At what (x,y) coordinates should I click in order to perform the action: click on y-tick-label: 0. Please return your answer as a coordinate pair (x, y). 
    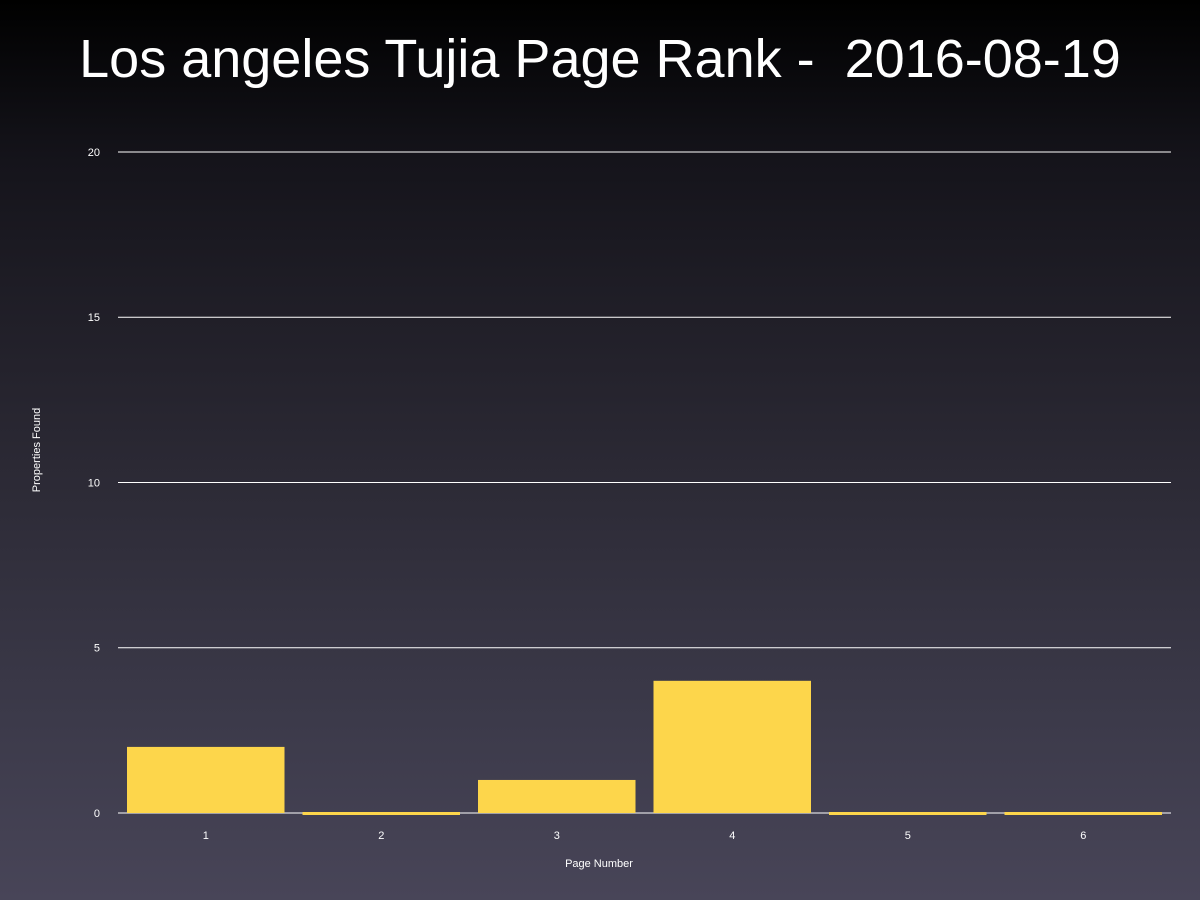
    Looking at the image, I should click on (97, 814).